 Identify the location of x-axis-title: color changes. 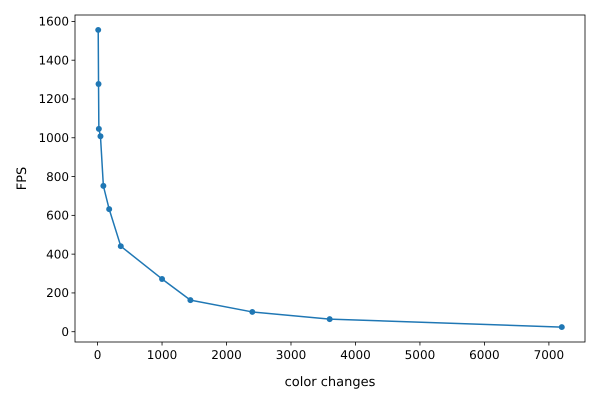
(330, 382).